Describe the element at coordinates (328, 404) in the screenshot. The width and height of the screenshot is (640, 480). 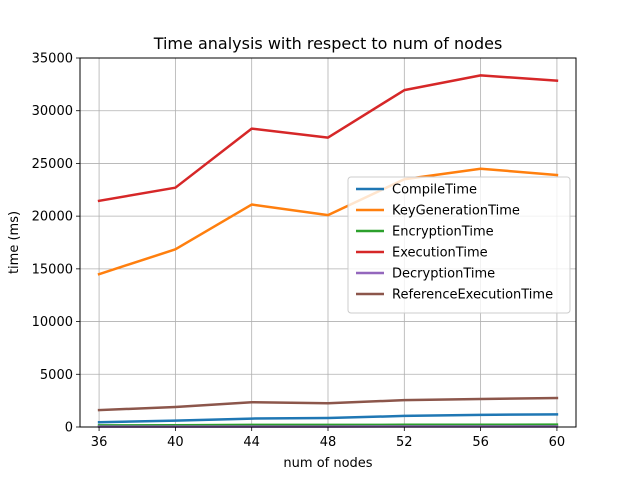
I see `series-line-referenceexecutiontime` at that location.